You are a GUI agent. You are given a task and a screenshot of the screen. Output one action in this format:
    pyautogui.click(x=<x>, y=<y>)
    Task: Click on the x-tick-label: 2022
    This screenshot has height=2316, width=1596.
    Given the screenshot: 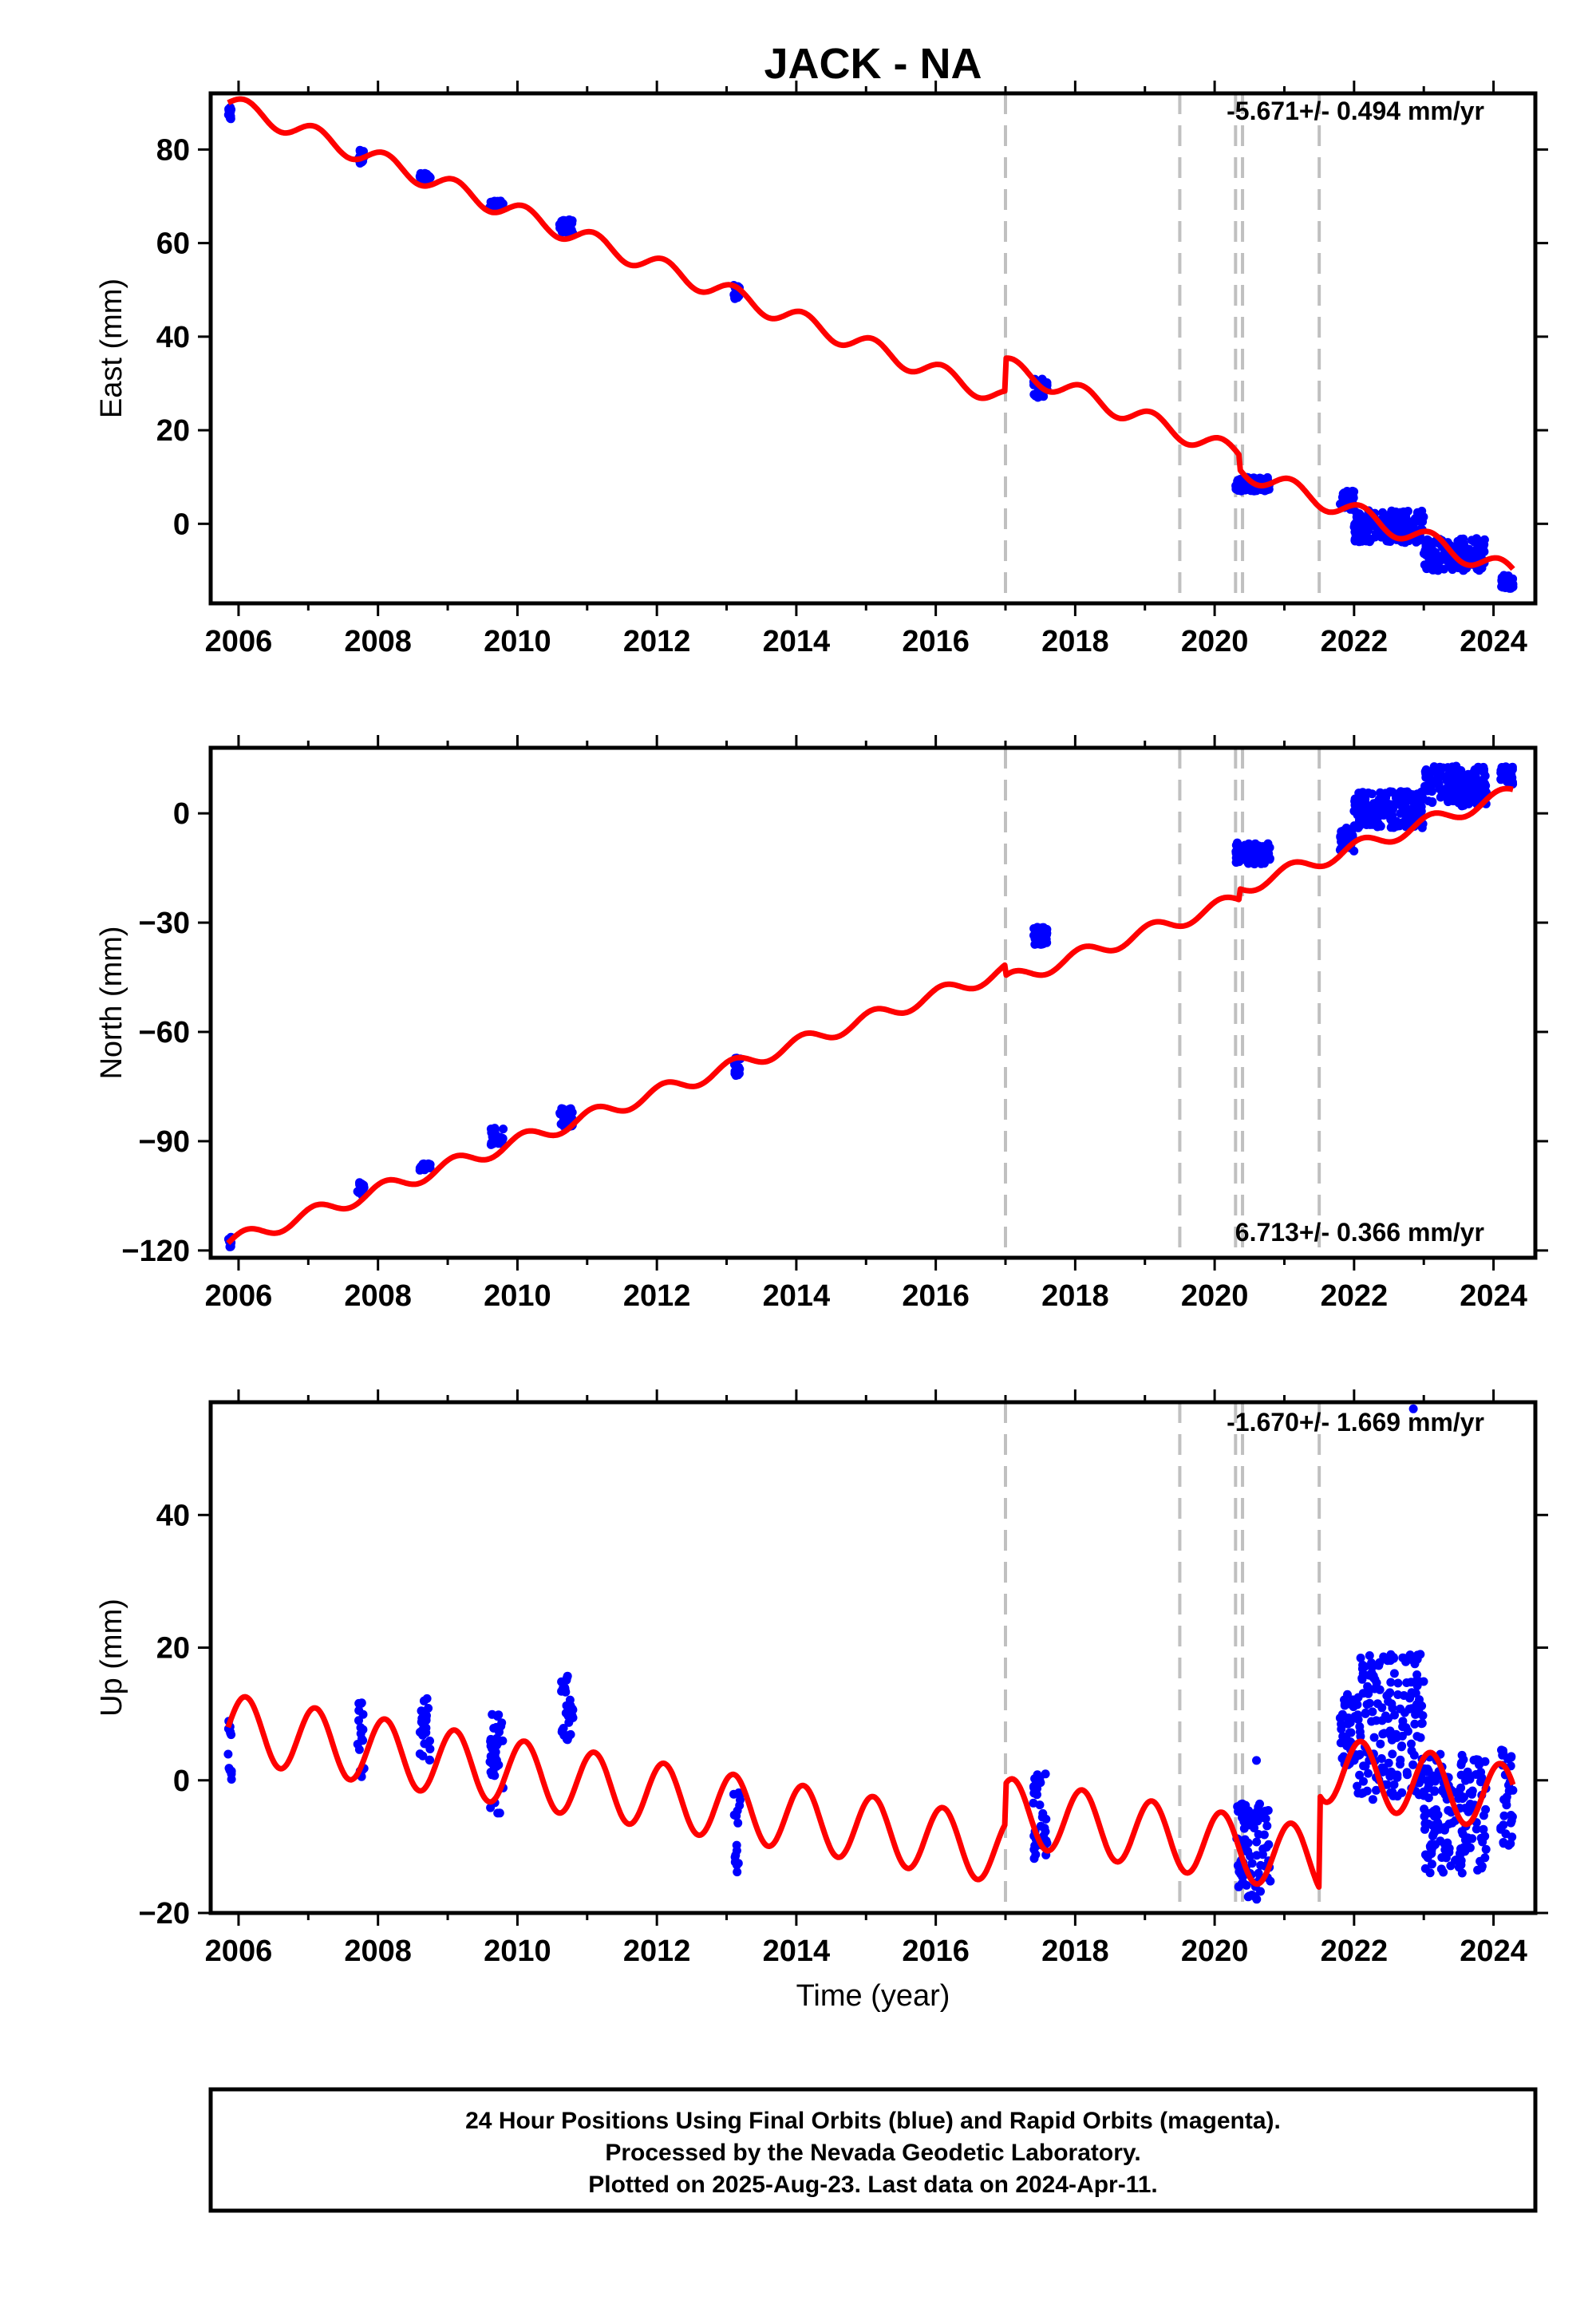 What is the action you would take?
    pyautogui.click(x=1355, y=641)
    